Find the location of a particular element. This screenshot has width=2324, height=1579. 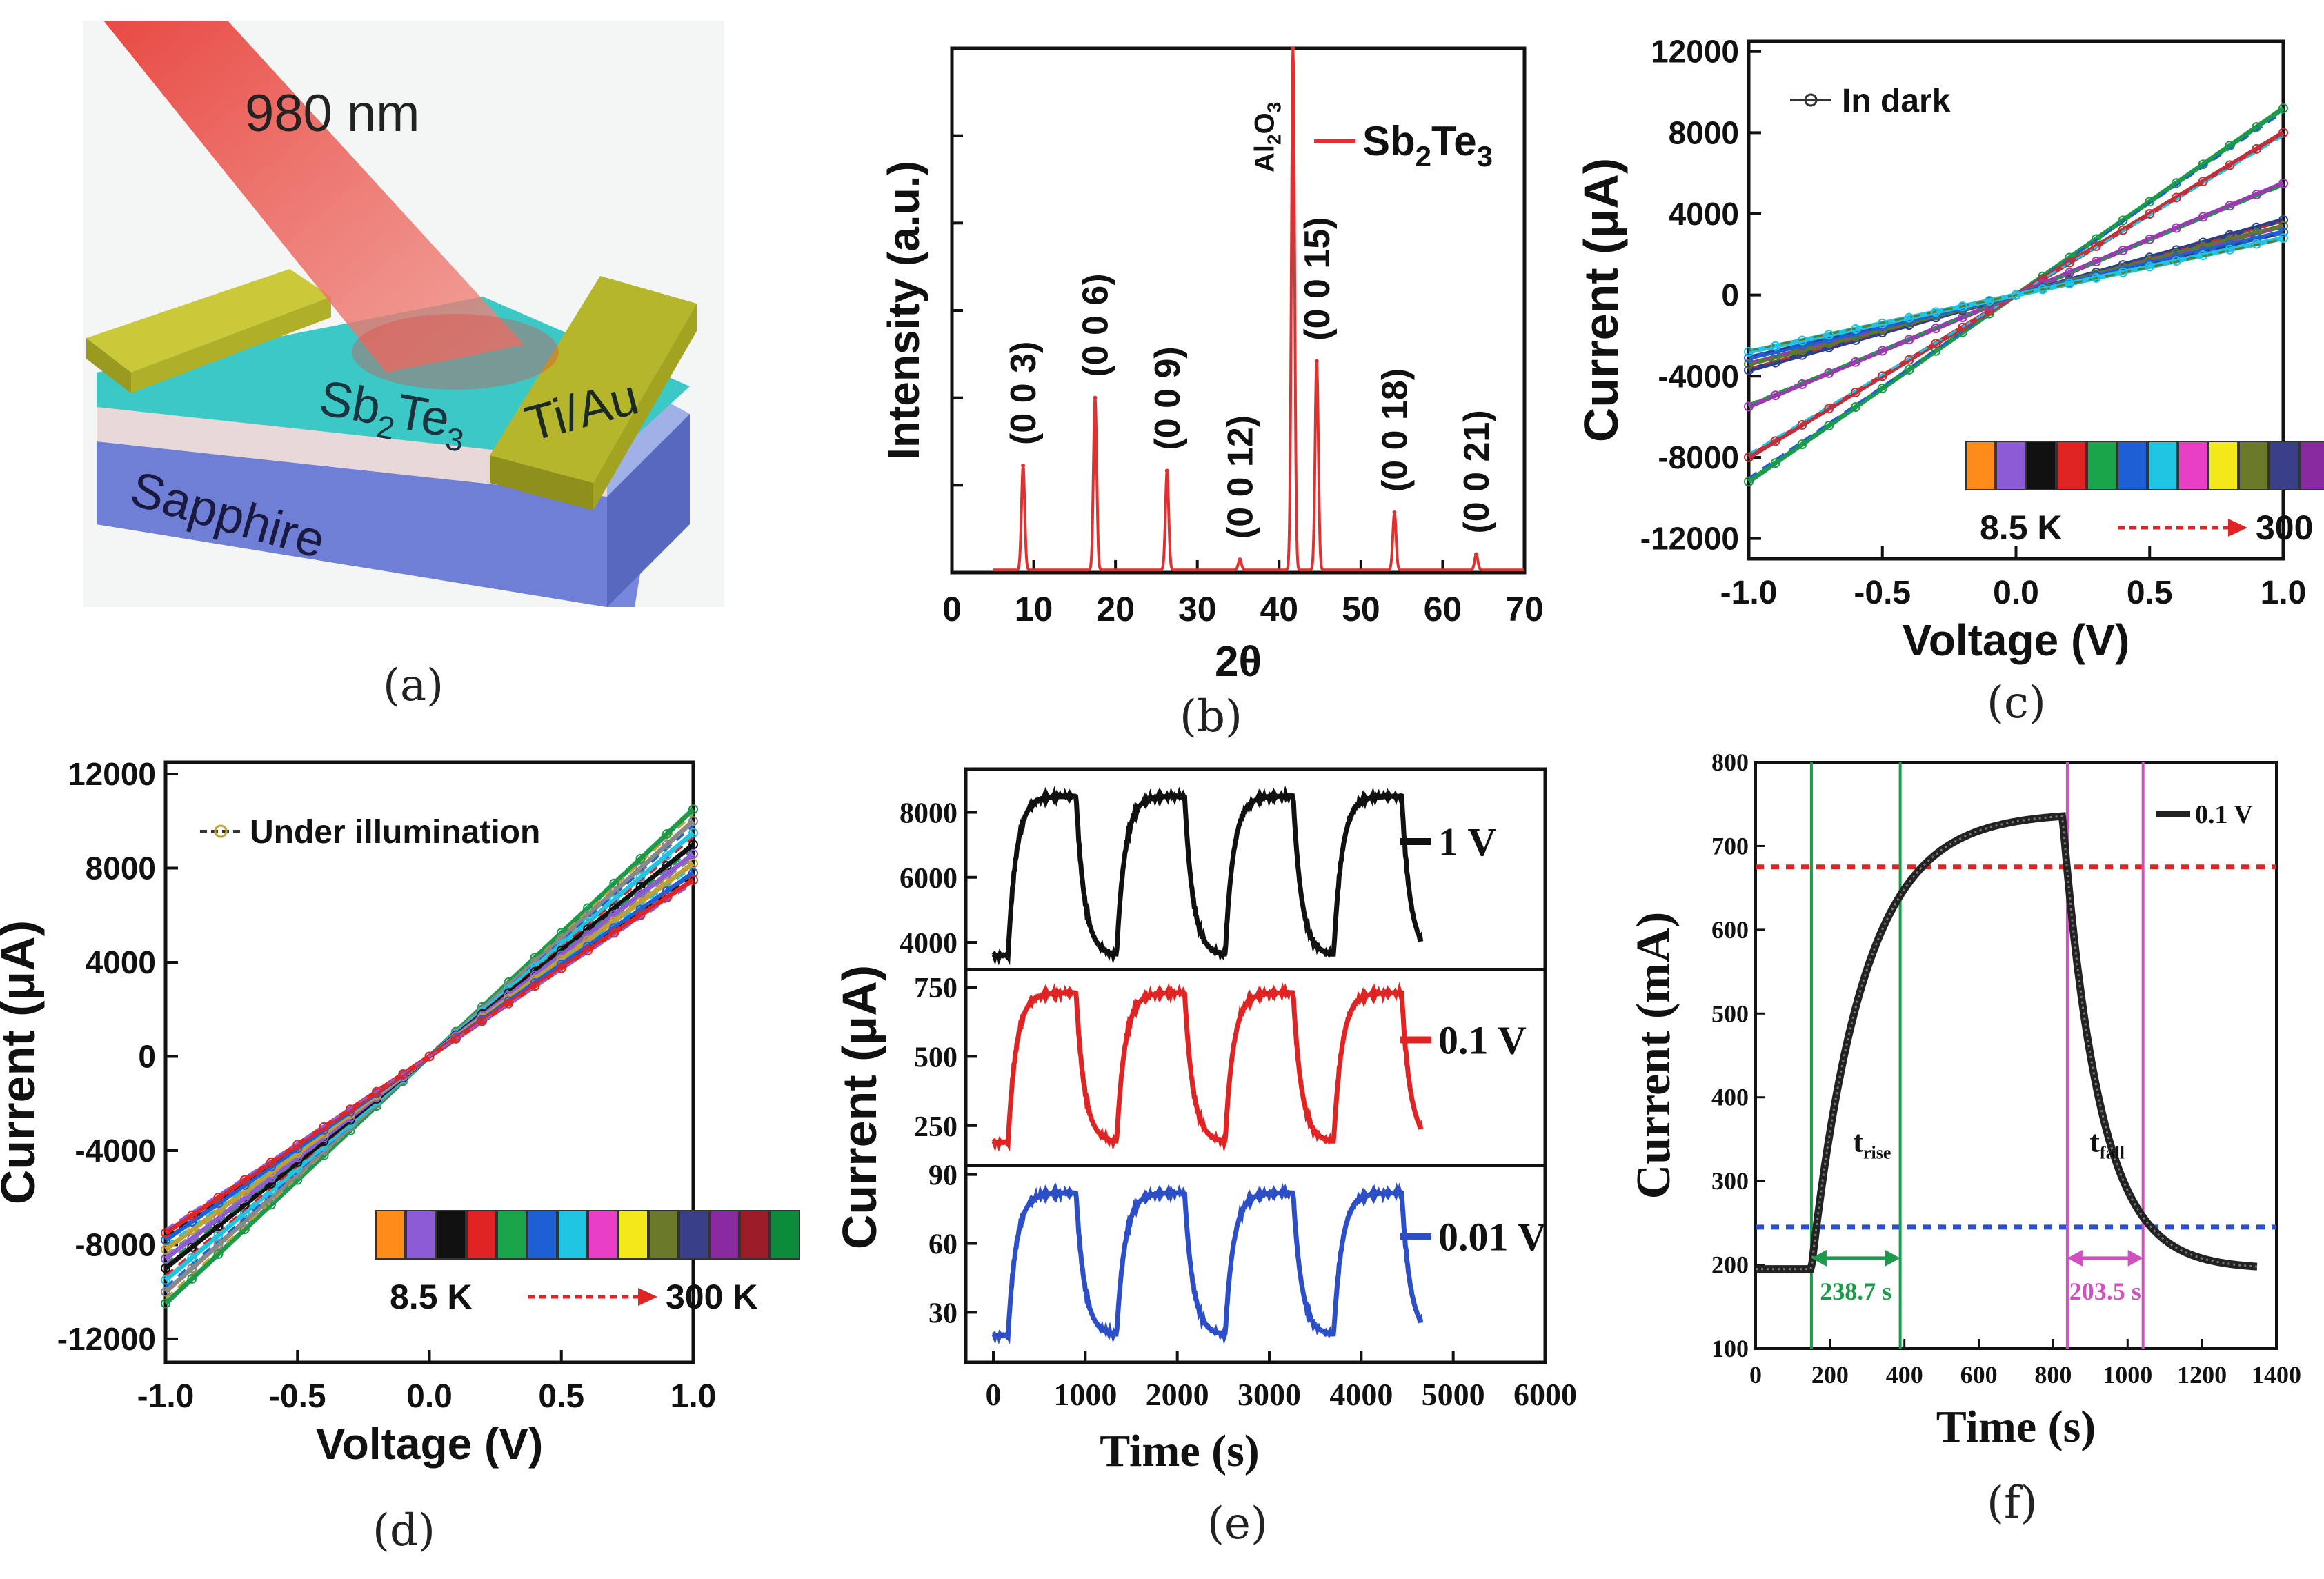

x-axis-label: Voltage (V) is located at coordinates (2017, 640).